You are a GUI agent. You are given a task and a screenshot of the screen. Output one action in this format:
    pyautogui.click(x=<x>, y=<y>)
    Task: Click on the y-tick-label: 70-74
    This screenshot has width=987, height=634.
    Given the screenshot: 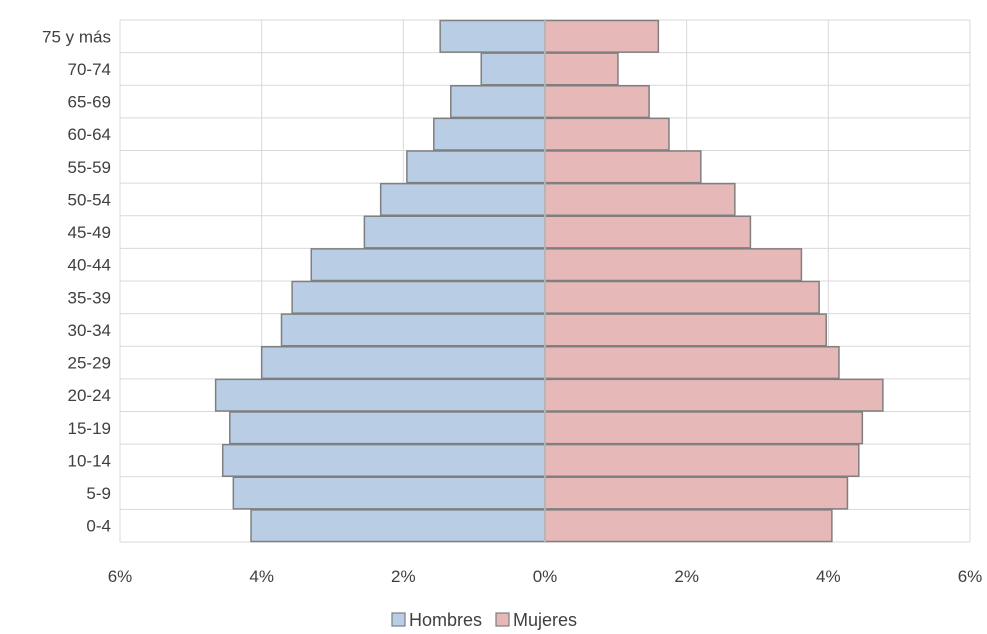 What is the action you would take?
    pyautogui.click(x=89, y=69)
    